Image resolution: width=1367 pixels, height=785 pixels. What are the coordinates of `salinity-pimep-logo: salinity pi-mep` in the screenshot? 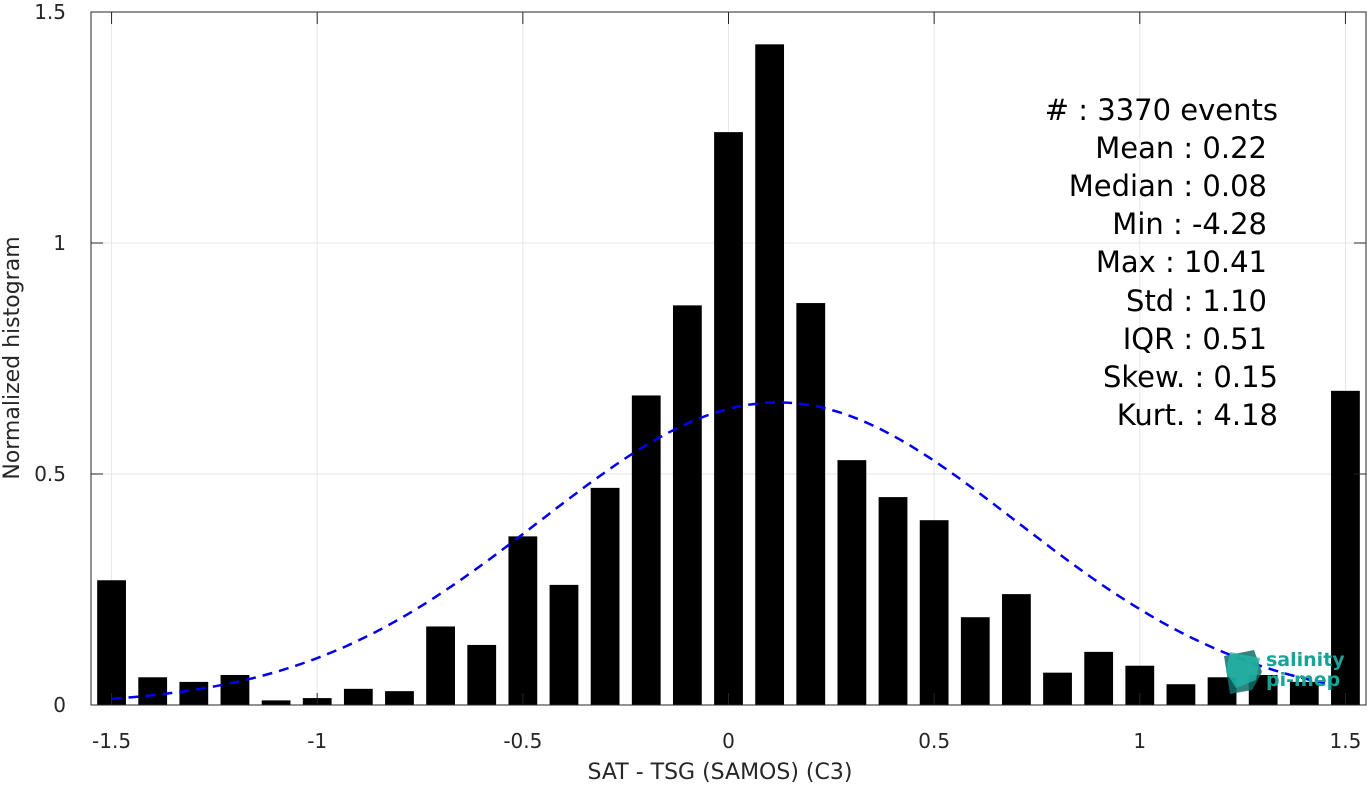 It's located at (1284, 671).